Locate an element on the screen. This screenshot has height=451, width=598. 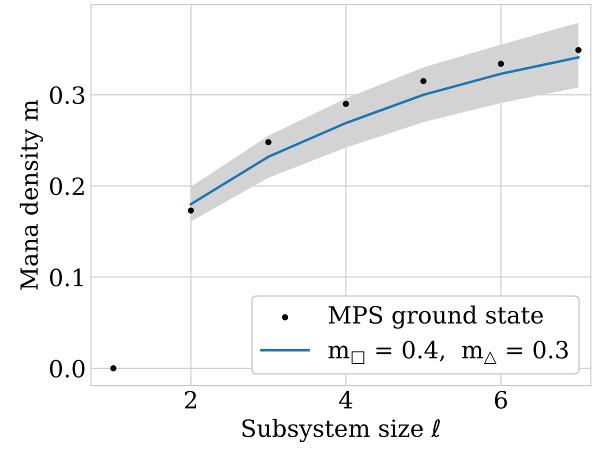
legend-label: m$_{□}$ = 0.4, m$_{△}$ = 0.3 is located at coordinates (448, 352).